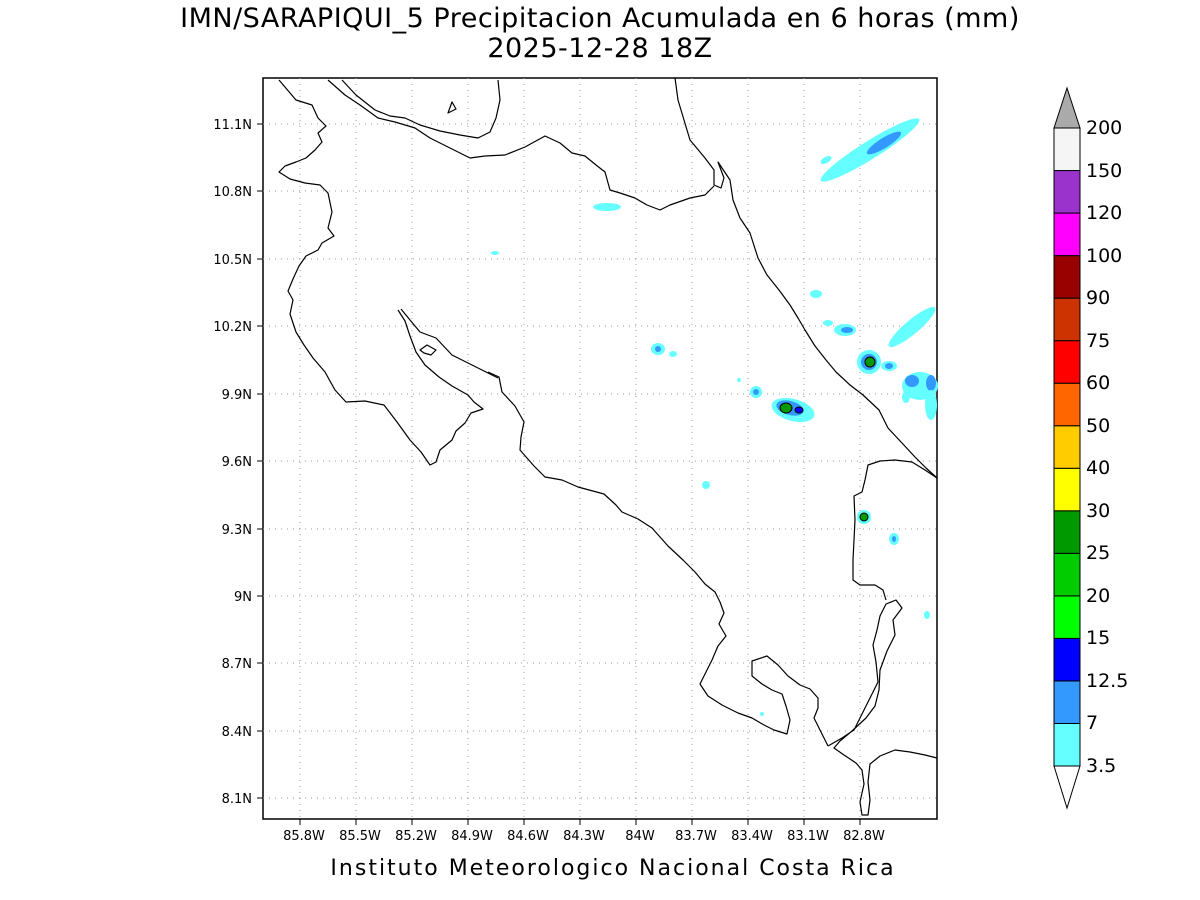 This screenshot has height=900, width=1200. Describe the element at coordinates (528, 836) in the screenshot. I see `lon-label: 84.6W` at that location.